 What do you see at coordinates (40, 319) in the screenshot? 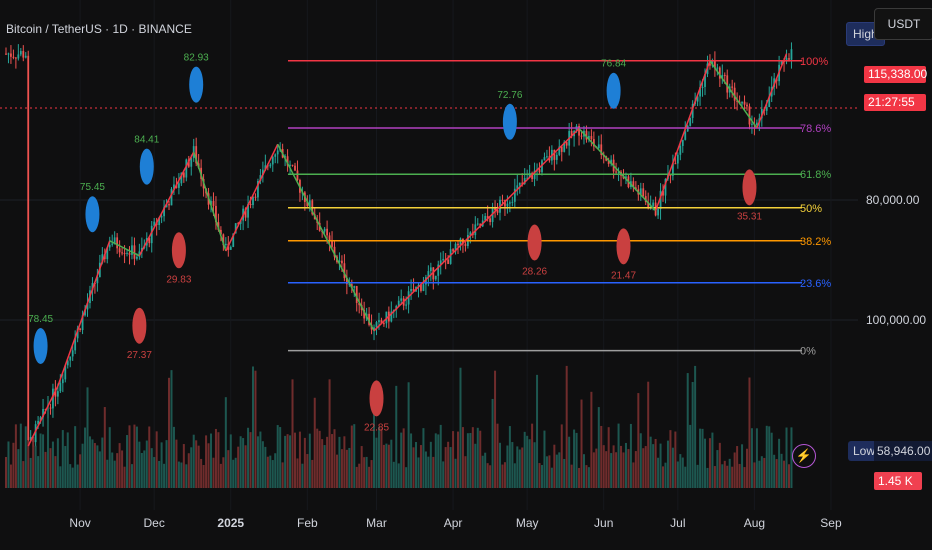
I see `rsi-value-label: 78.45` at bounding box center [40, 319].